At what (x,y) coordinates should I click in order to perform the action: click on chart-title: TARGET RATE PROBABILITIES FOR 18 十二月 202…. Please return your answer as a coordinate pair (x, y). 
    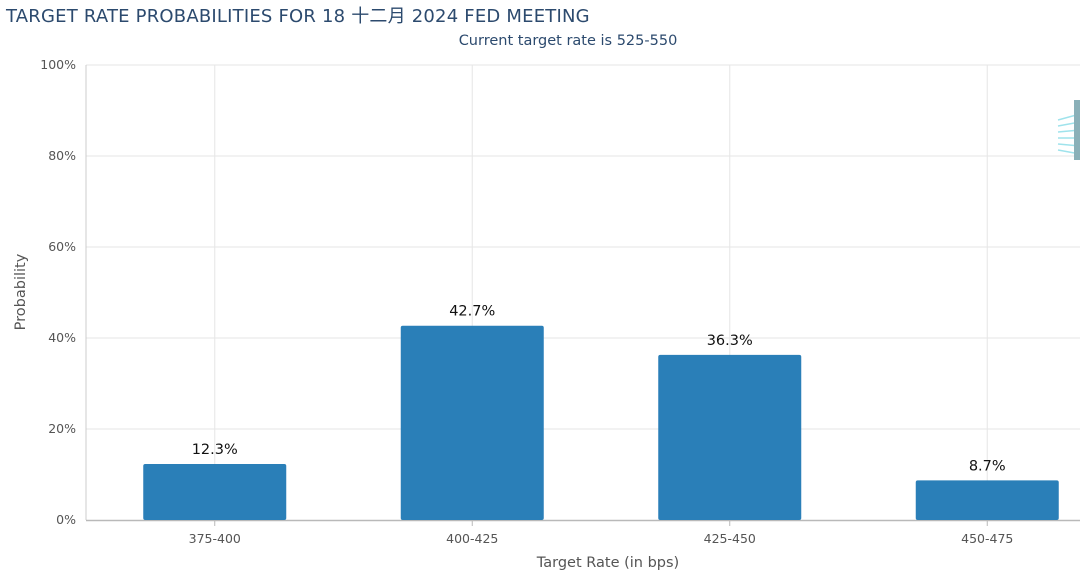
    Looking at the image, I should click on (298, 16).